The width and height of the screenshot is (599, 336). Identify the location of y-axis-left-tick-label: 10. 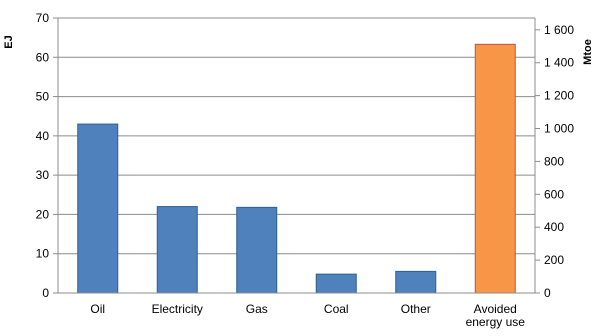
(43, 254).